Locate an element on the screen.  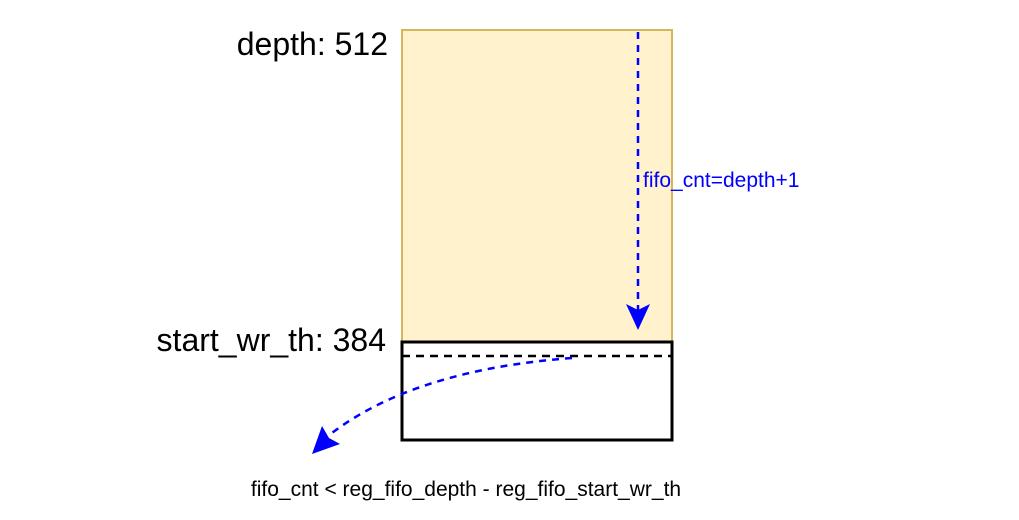
depth-label: depth: 512 is located at coordinates (312, 44).